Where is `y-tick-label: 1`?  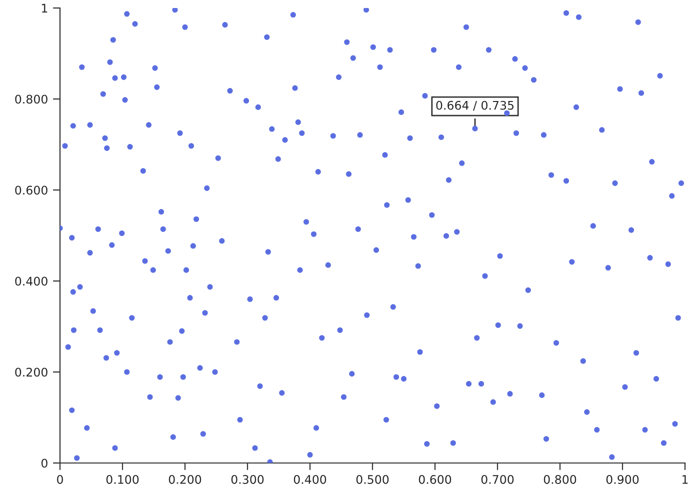
y-tick-label: 1 is located at coordinates (45, 8).